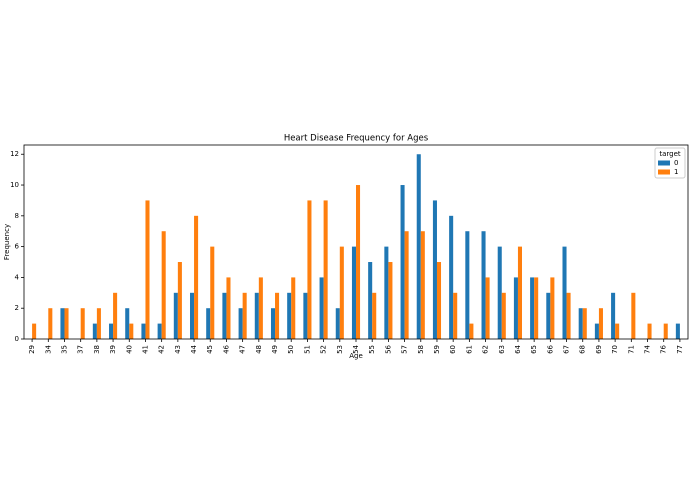  What do you see at coordinates (14, 154) in the screenshot?
I see `y-tick-label: 12` at bounding box center [14, 154].